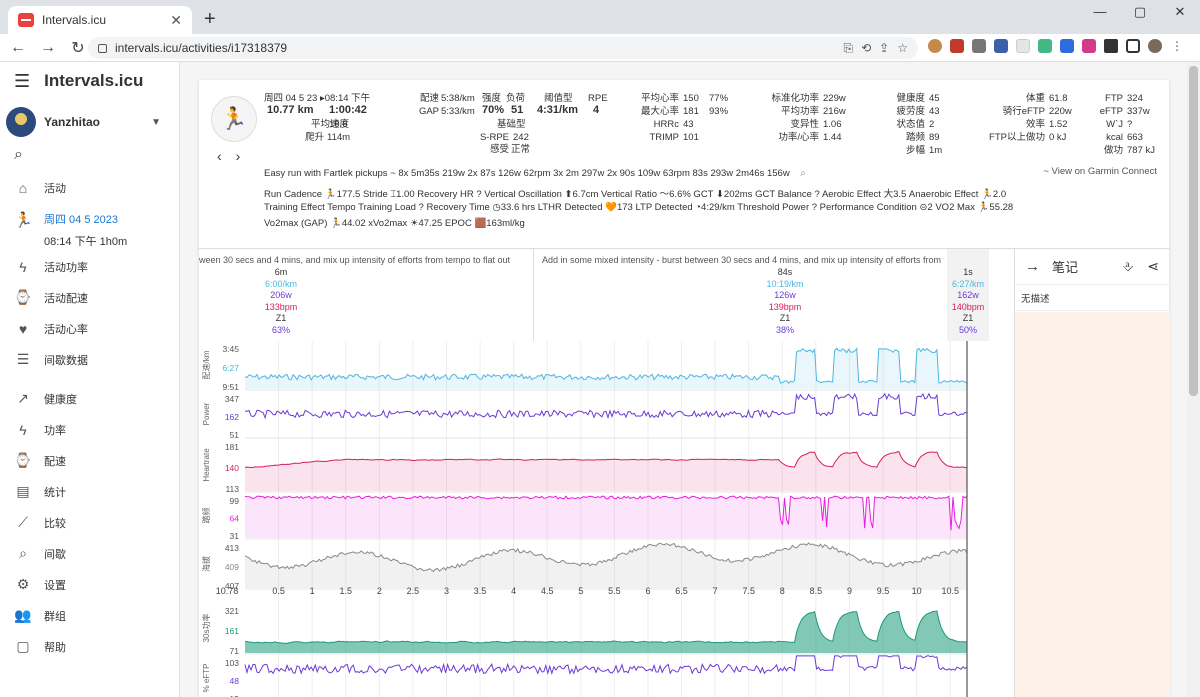  I want to click on attach-icon: ⎀, so click(1128, 266).